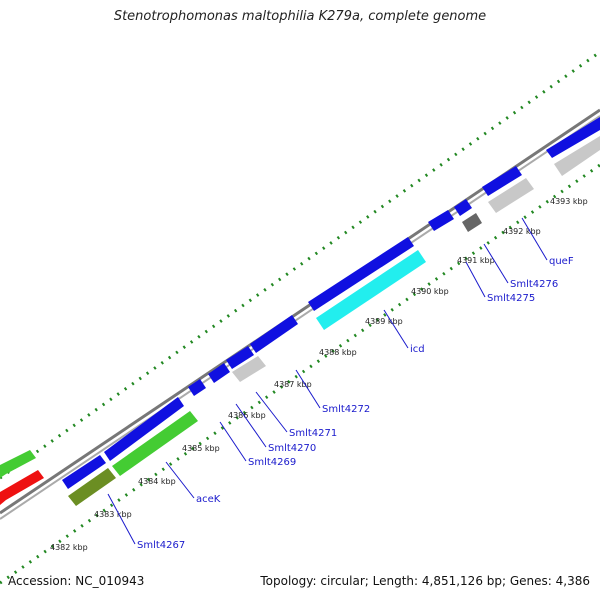 The height and width of the screenshot is (600, 600). I want to click on gene-cyan-icd, so click(371, 290).